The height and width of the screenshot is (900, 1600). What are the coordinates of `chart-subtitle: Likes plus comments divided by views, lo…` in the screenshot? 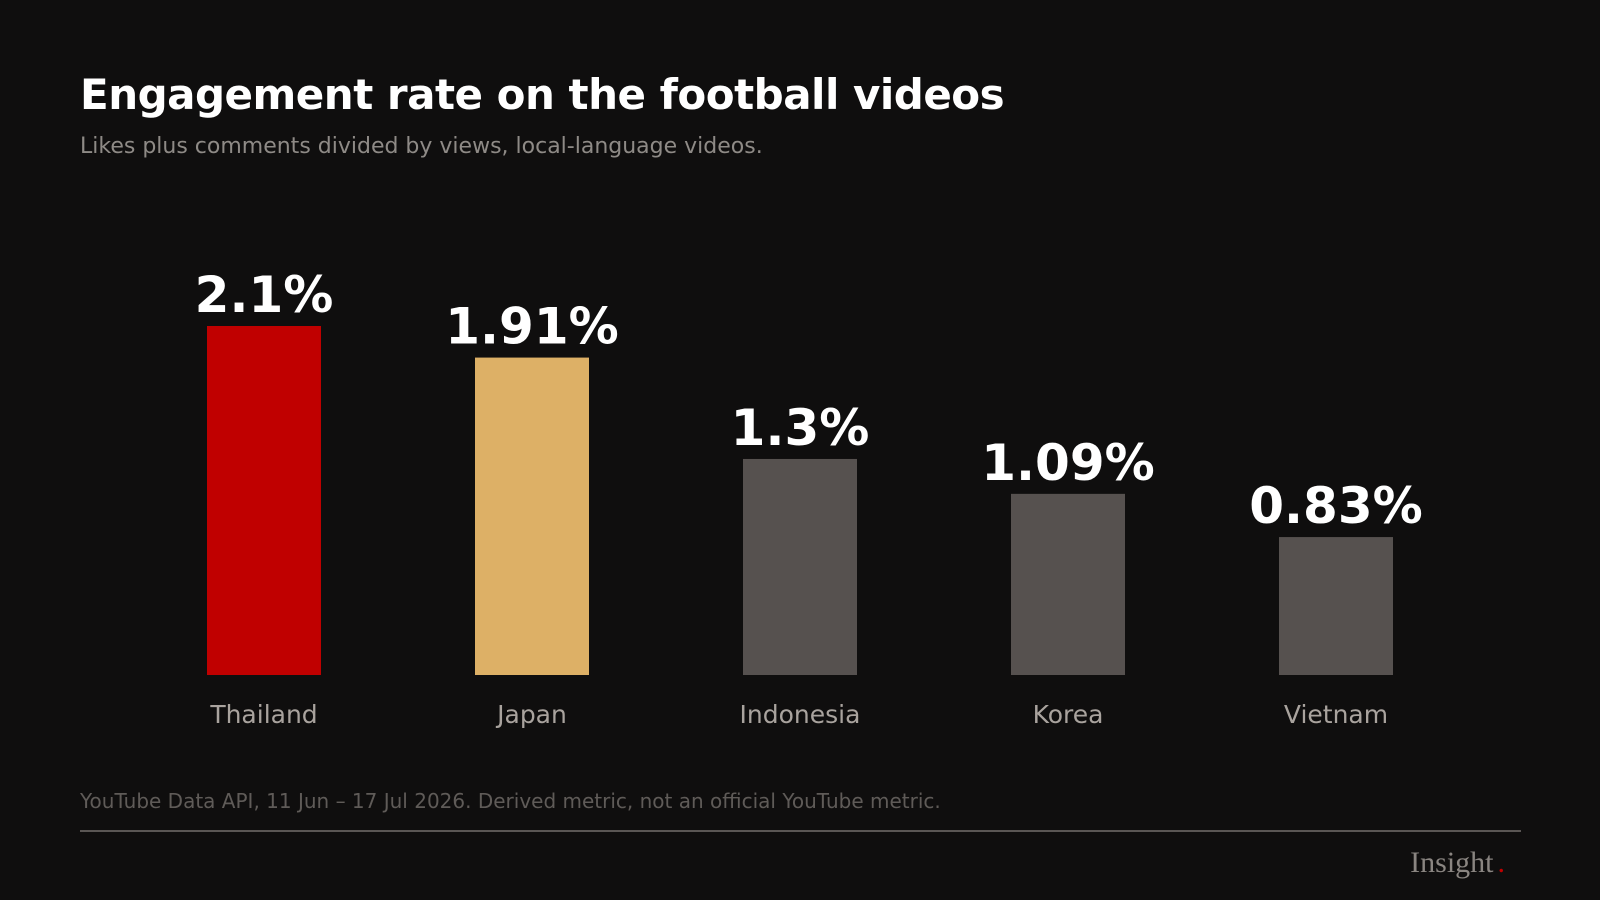 It's located at (421, 146).